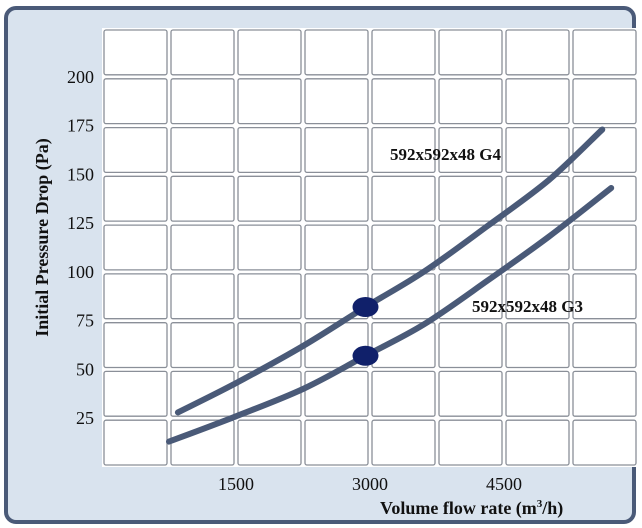 This screenshot has height=528, width=642. What do you see at coordinates (80, 77) in the screenshot?
I see `y-tick-label: 200` at bounding box center [80, 77].